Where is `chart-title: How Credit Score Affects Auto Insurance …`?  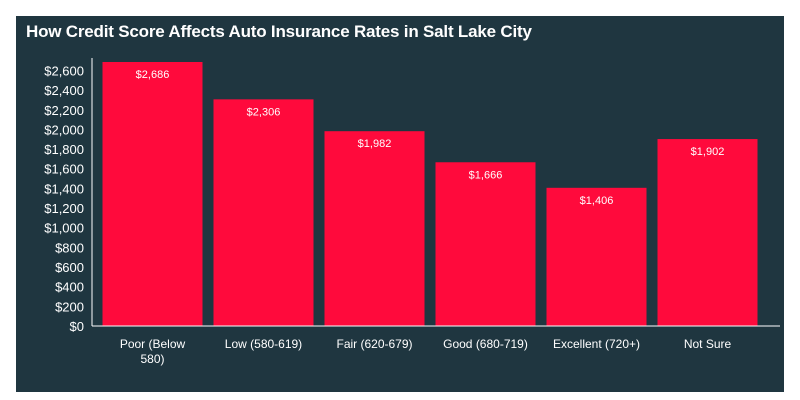 chart-title: How Credit Score Affects Auto Insurance … is located at coordinates (279, 31).